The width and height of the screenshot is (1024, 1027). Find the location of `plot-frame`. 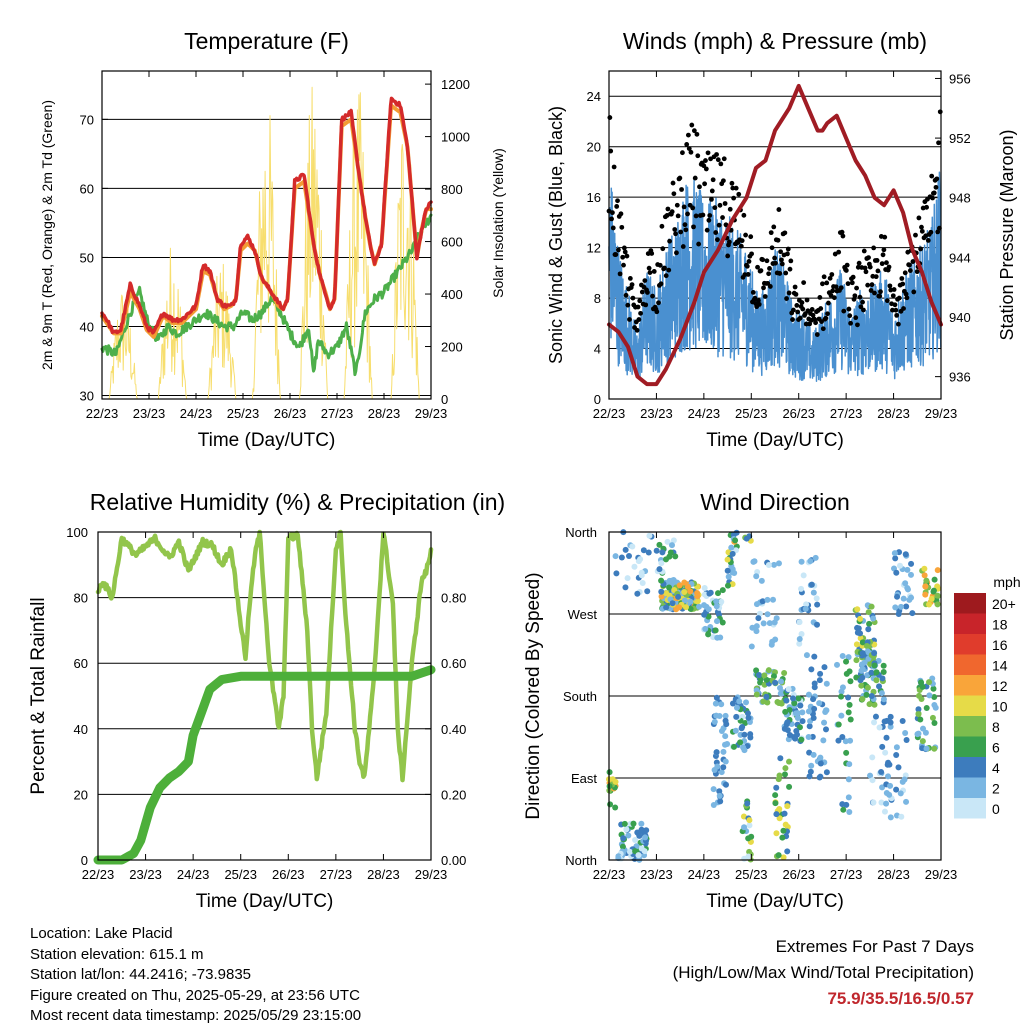

plot-frame is located at coordinates (775, 696).